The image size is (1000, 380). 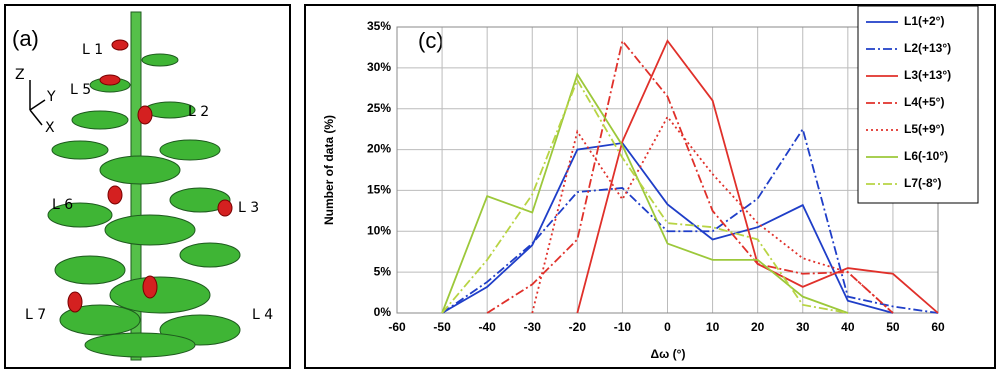 What do you see at coordinates (80, 90) in the screenshot?
I see `leaf-label: L 5` at bounding box center [80, 90].